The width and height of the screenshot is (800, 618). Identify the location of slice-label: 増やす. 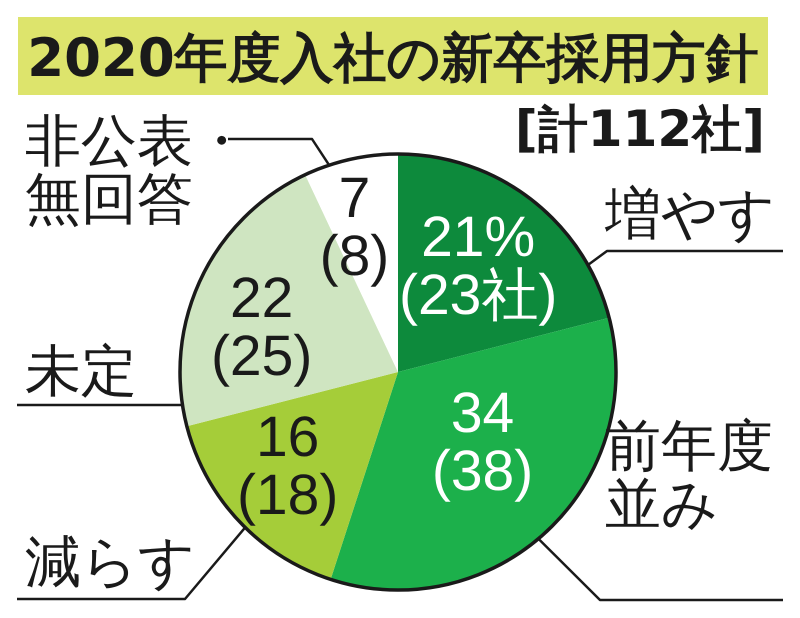
(689, 214).